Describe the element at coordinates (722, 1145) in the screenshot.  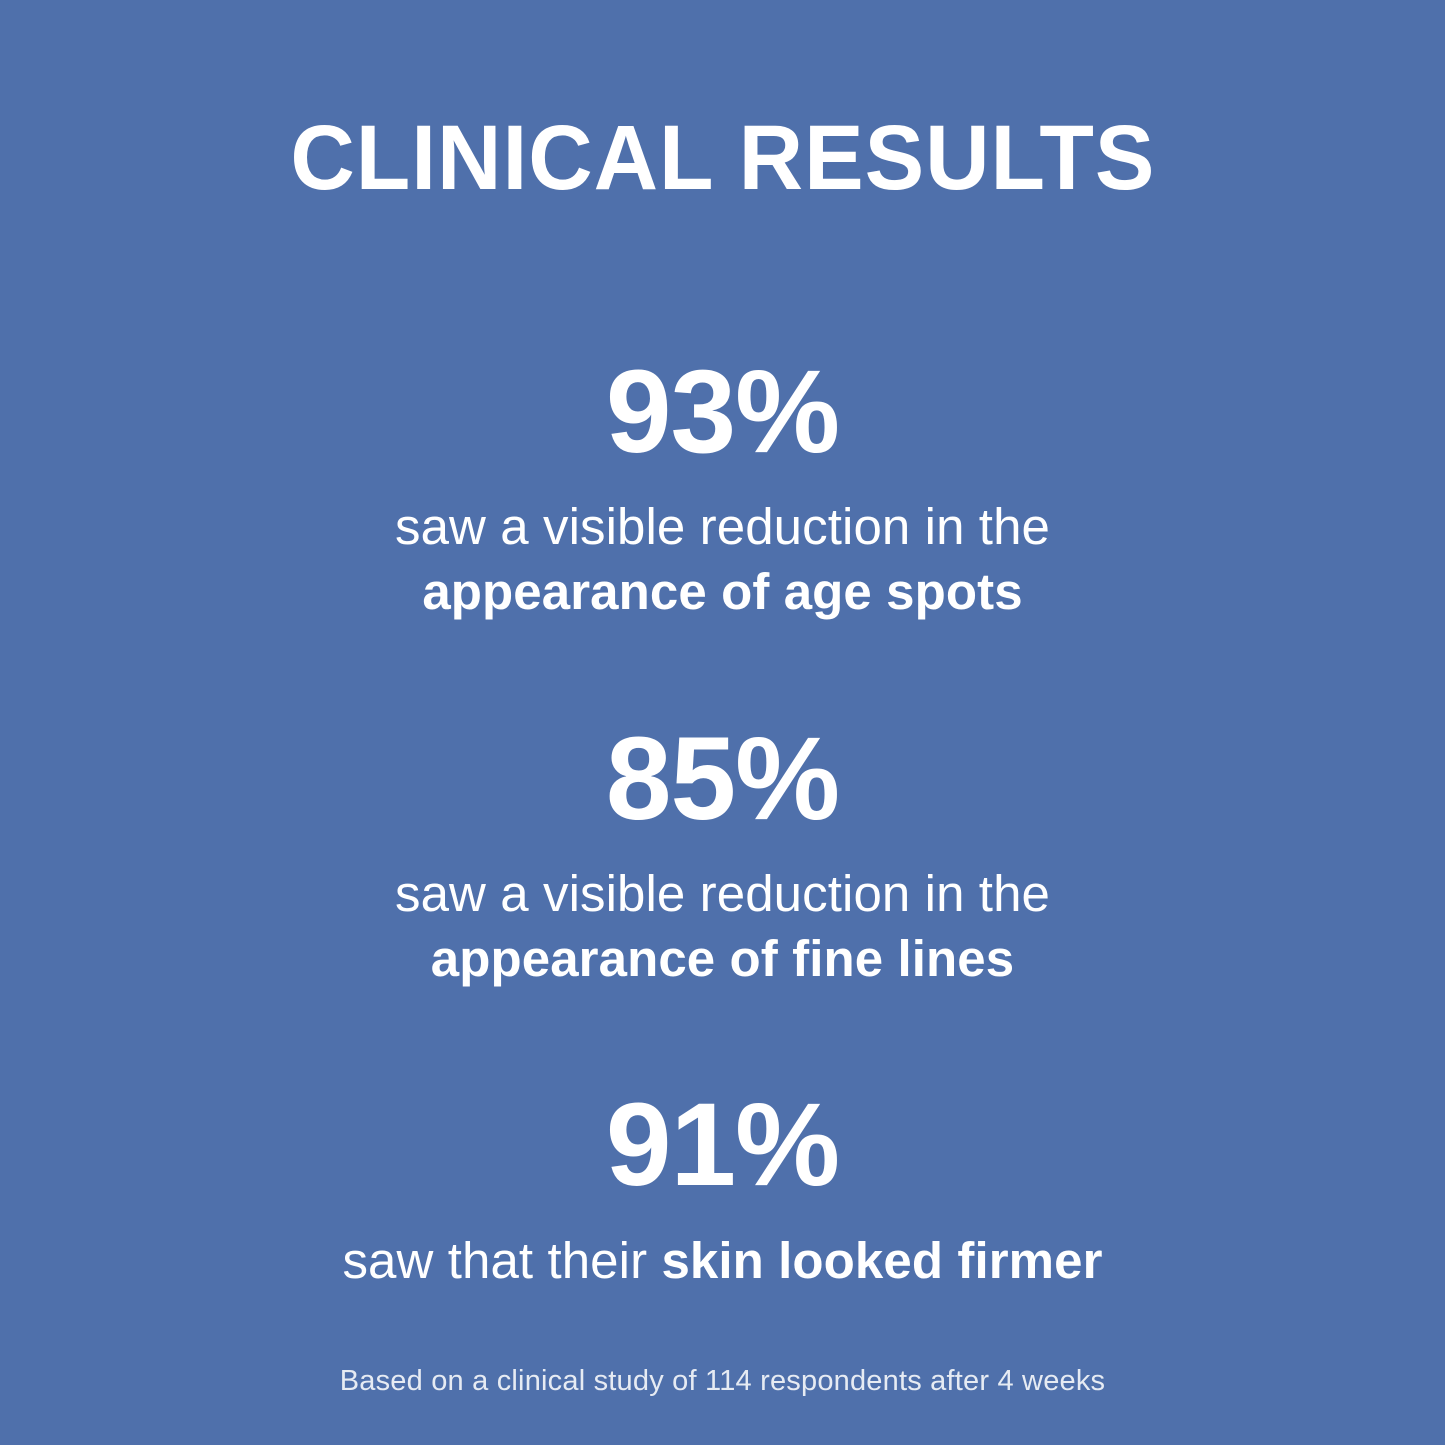
I see `stat-value: 91%` at that location.